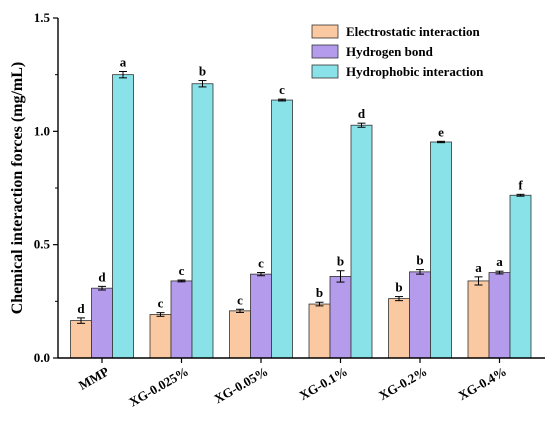 This screenshot has height=433, width=550. Describe the element at coordinates (499, 261) in the screenshot. I see `significance-letter-5-1: a` at that location.